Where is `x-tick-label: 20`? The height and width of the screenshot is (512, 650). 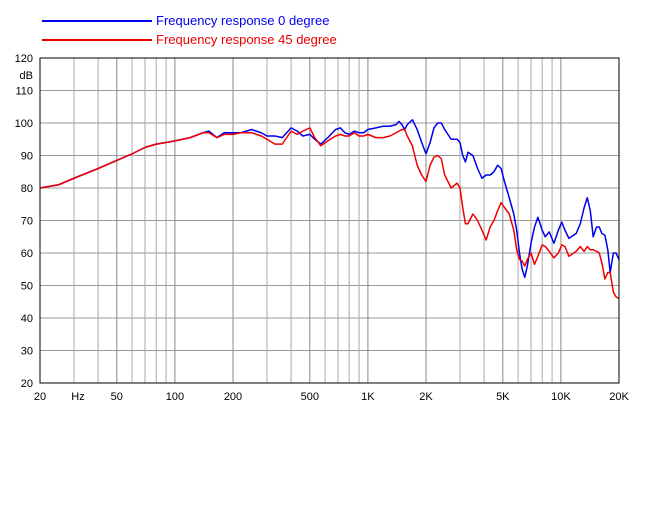 x-tick-label: 20 is located at coordinates (40, 397).